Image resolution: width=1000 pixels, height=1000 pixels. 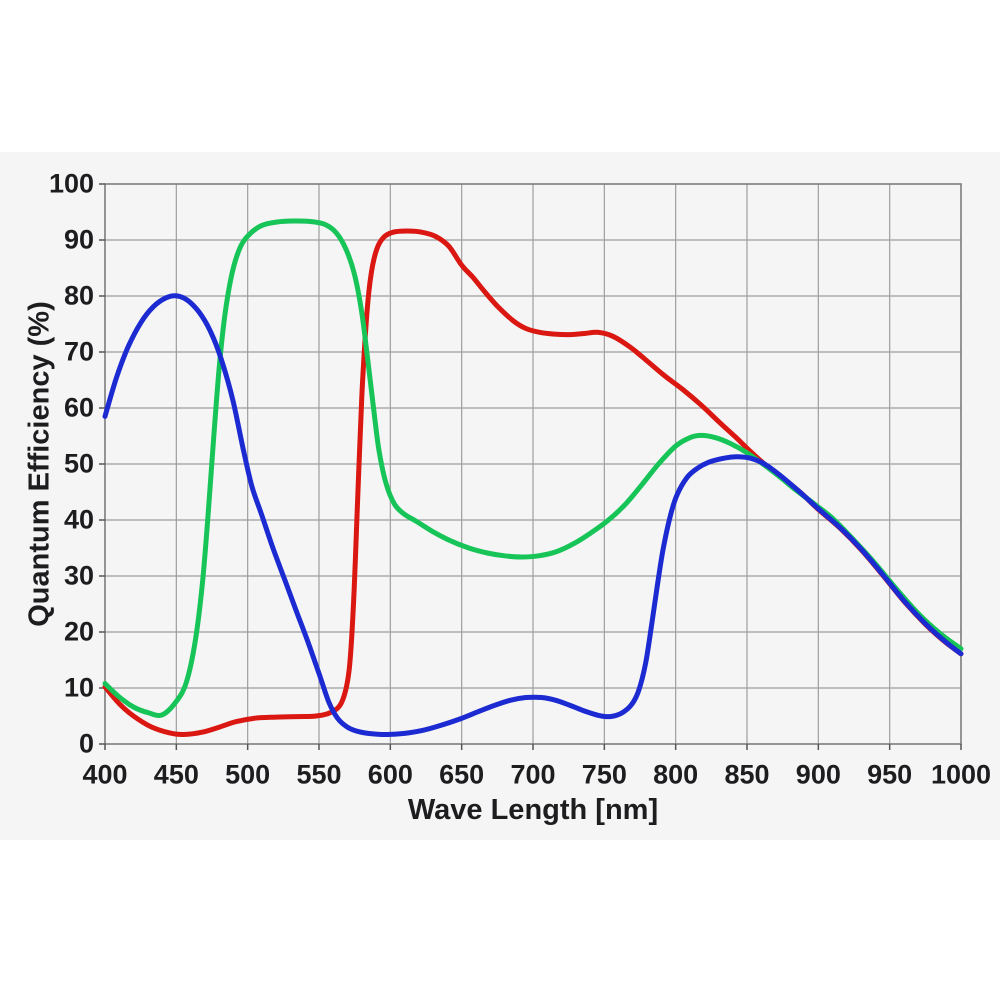 I want to click on x-tick-label: 550, so click(x=319, y=774).